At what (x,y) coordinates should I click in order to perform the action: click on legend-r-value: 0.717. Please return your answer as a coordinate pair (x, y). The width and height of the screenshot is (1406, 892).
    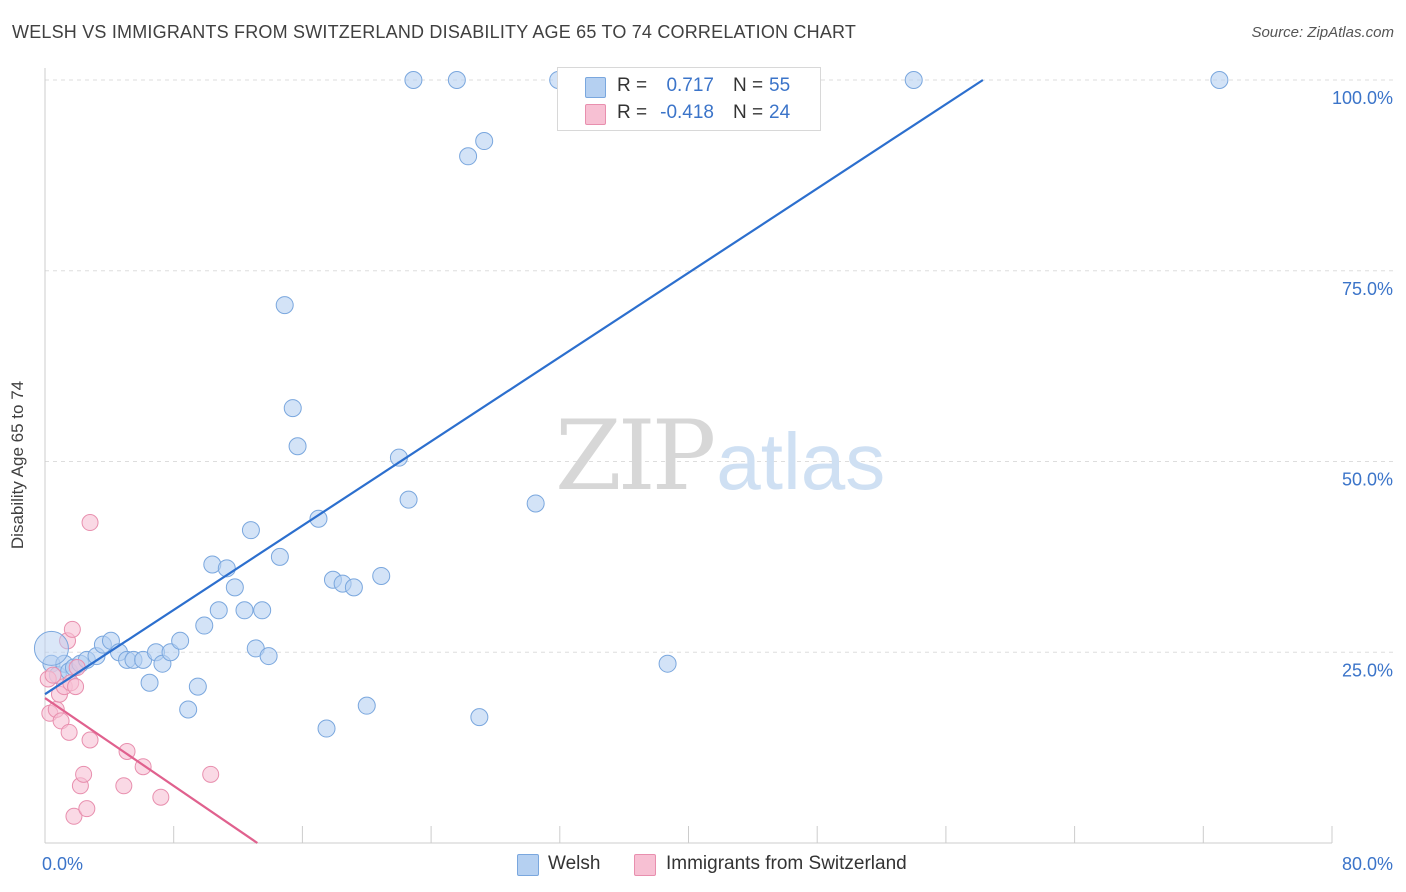
    Looking at the image, I should click on (690, 85).